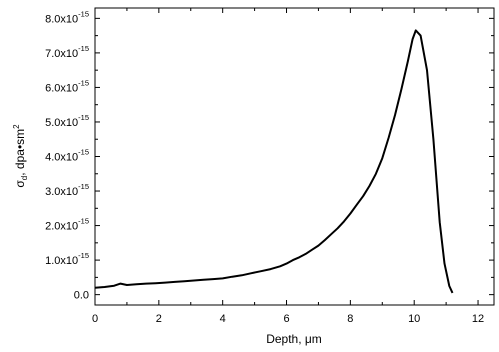 The height and width of the screenshot is (352, 499). What do you see at coordinates (286, 319) in the screenshot?
I see `x-tick-label: 6` at bounding box center [286, 319].